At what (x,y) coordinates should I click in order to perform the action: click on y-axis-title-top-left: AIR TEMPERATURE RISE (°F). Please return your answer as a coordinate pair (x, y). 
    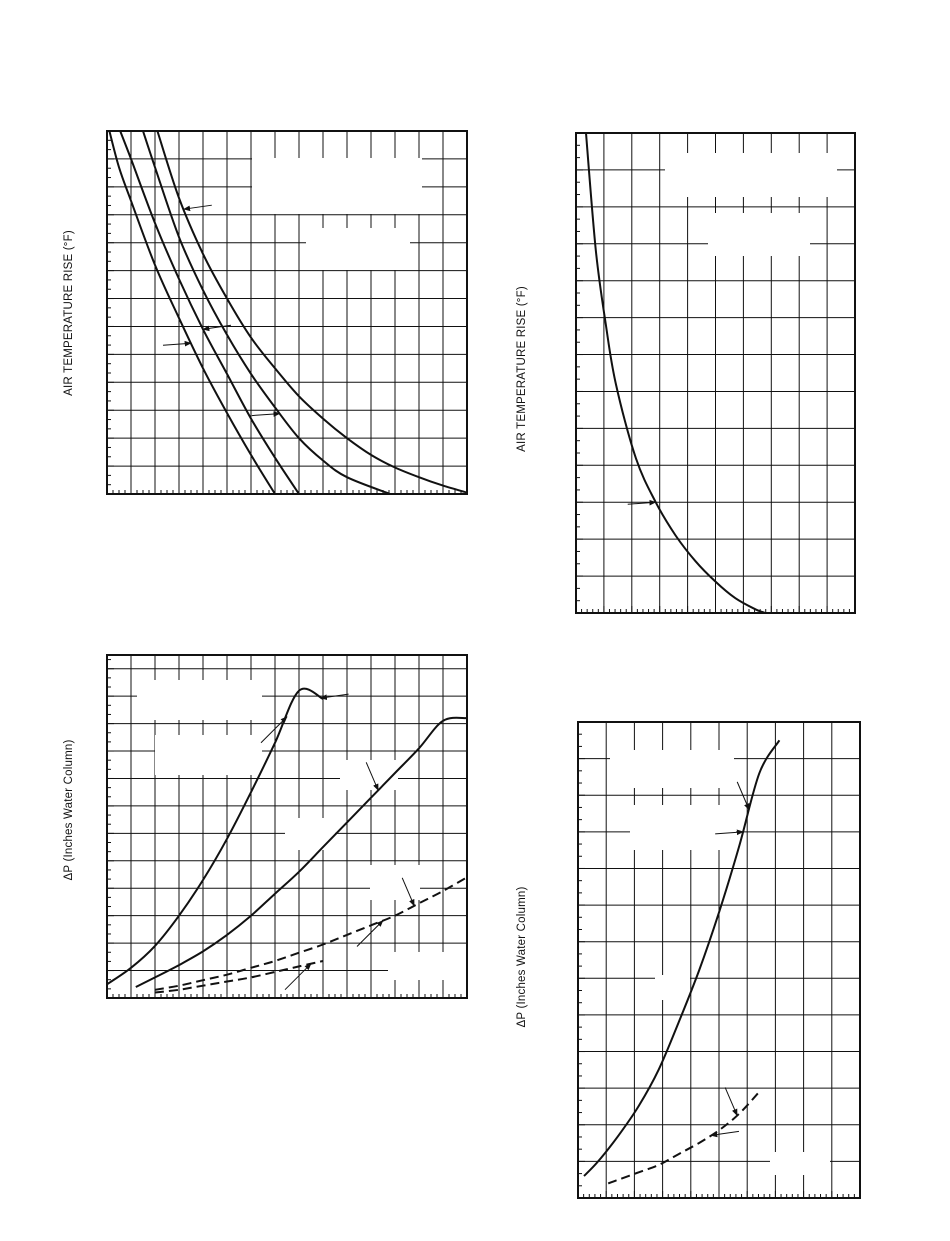
    Looking at the image, I should click on (69, 313).